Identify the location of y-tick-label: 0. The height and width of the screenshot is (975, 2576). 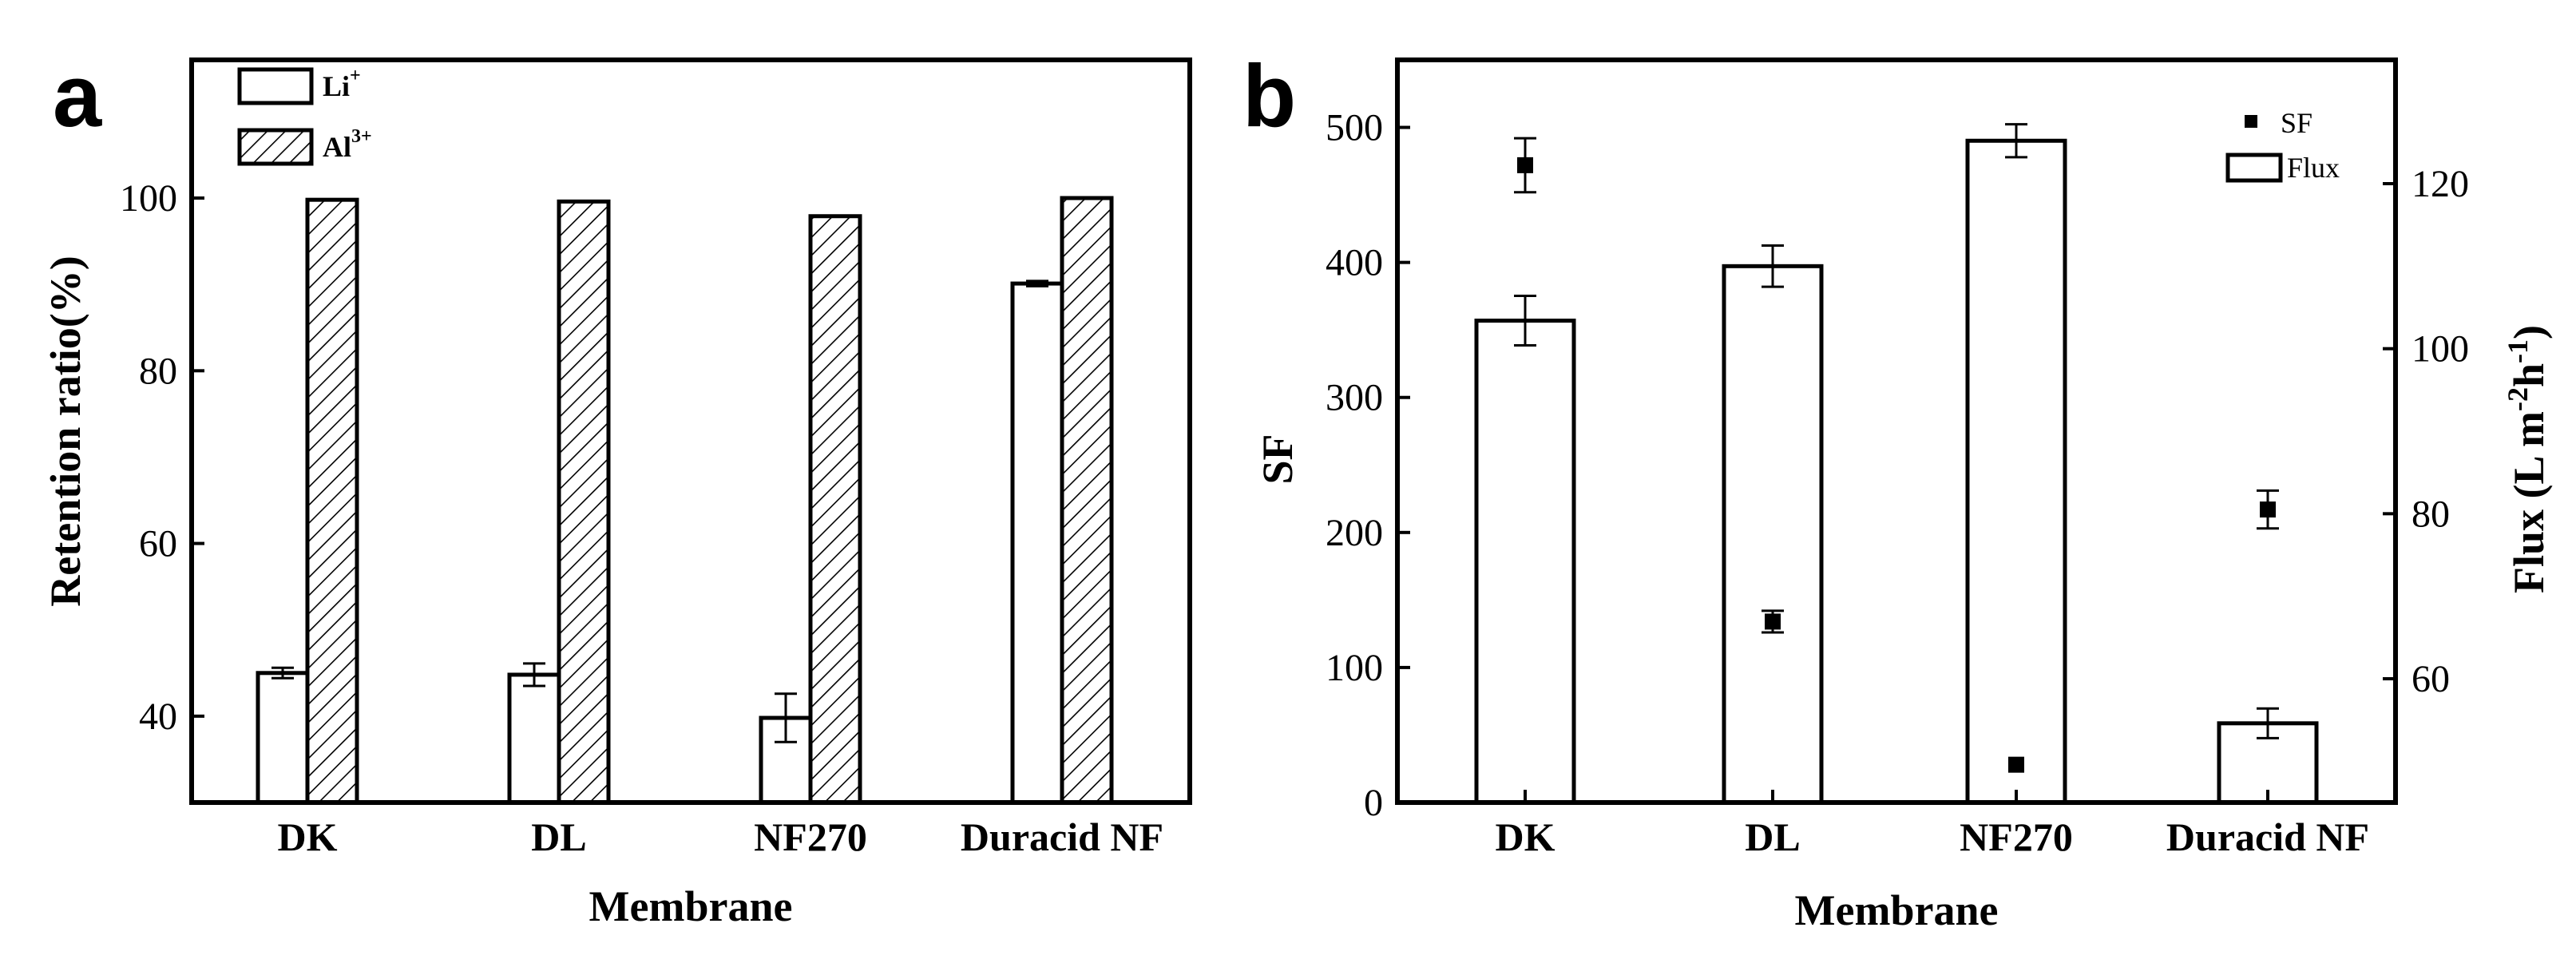
(1373, 803).